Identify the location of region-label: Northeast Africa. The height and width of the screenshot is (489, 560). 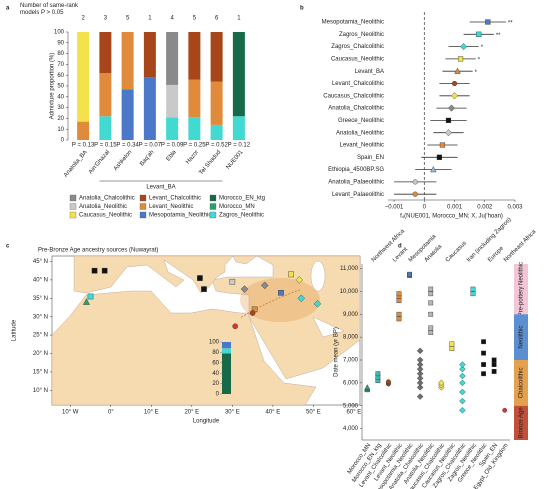
(520, 246).